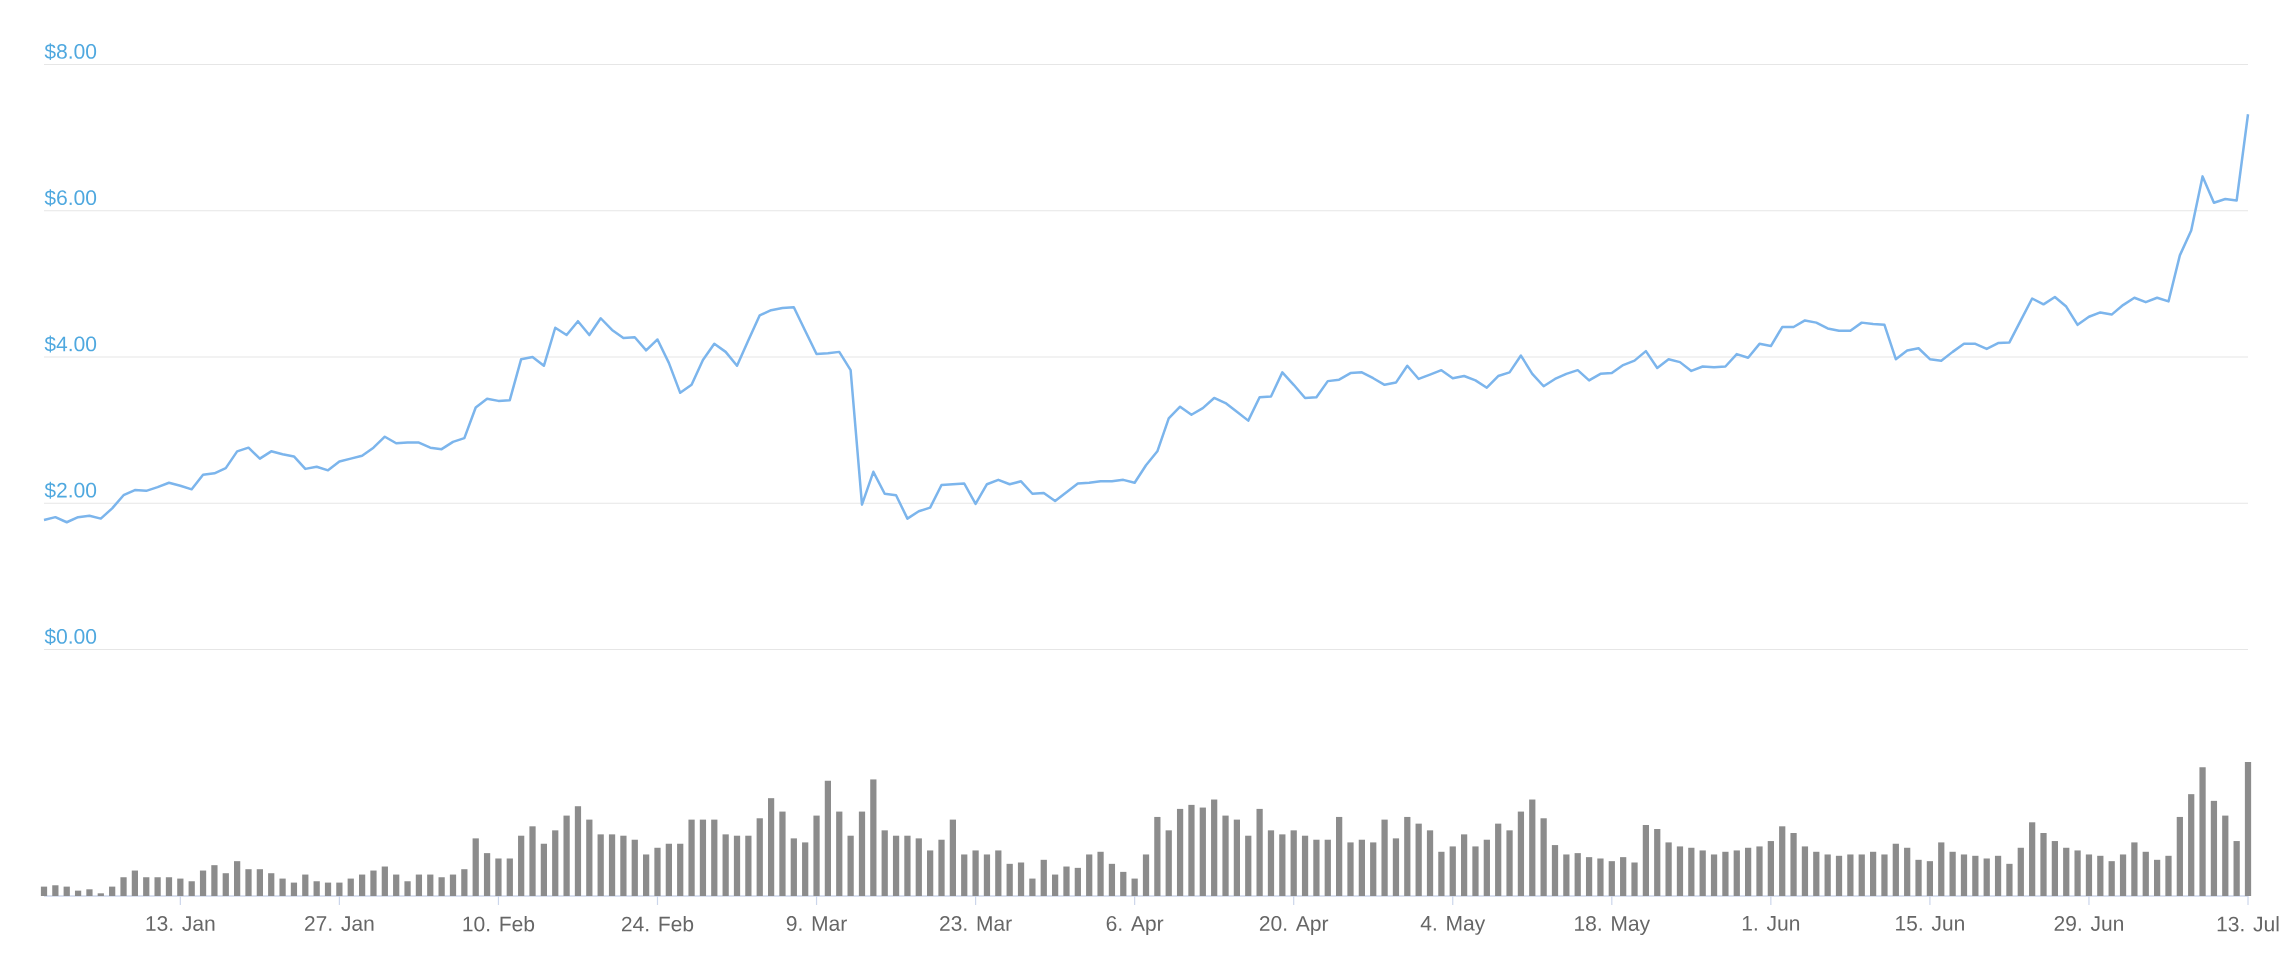 The image size is (2288, 976). Describe the element at coordinates (499, 924) in the screenshot. I see `x-tick-label: 10. Feb` at that location.